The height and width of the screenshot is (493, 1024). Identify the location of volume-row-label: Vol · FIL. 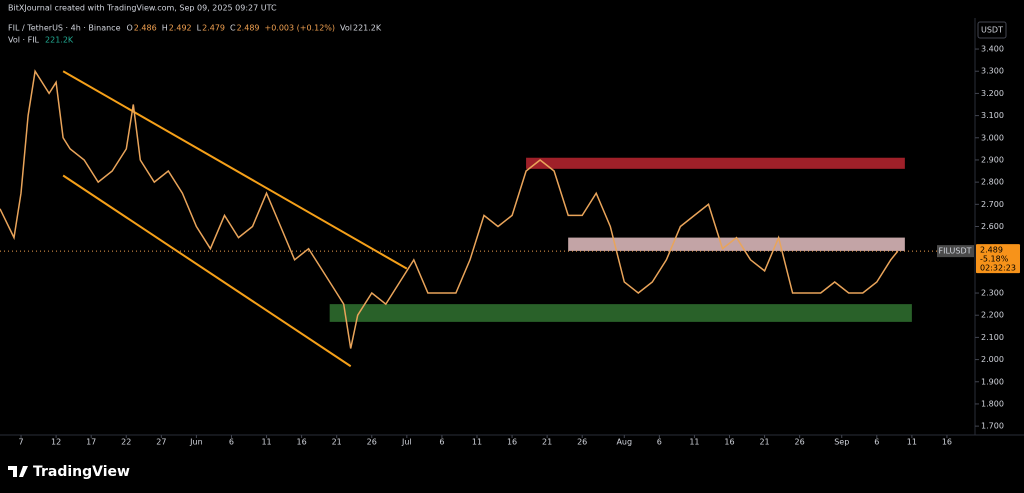
(24, 40).